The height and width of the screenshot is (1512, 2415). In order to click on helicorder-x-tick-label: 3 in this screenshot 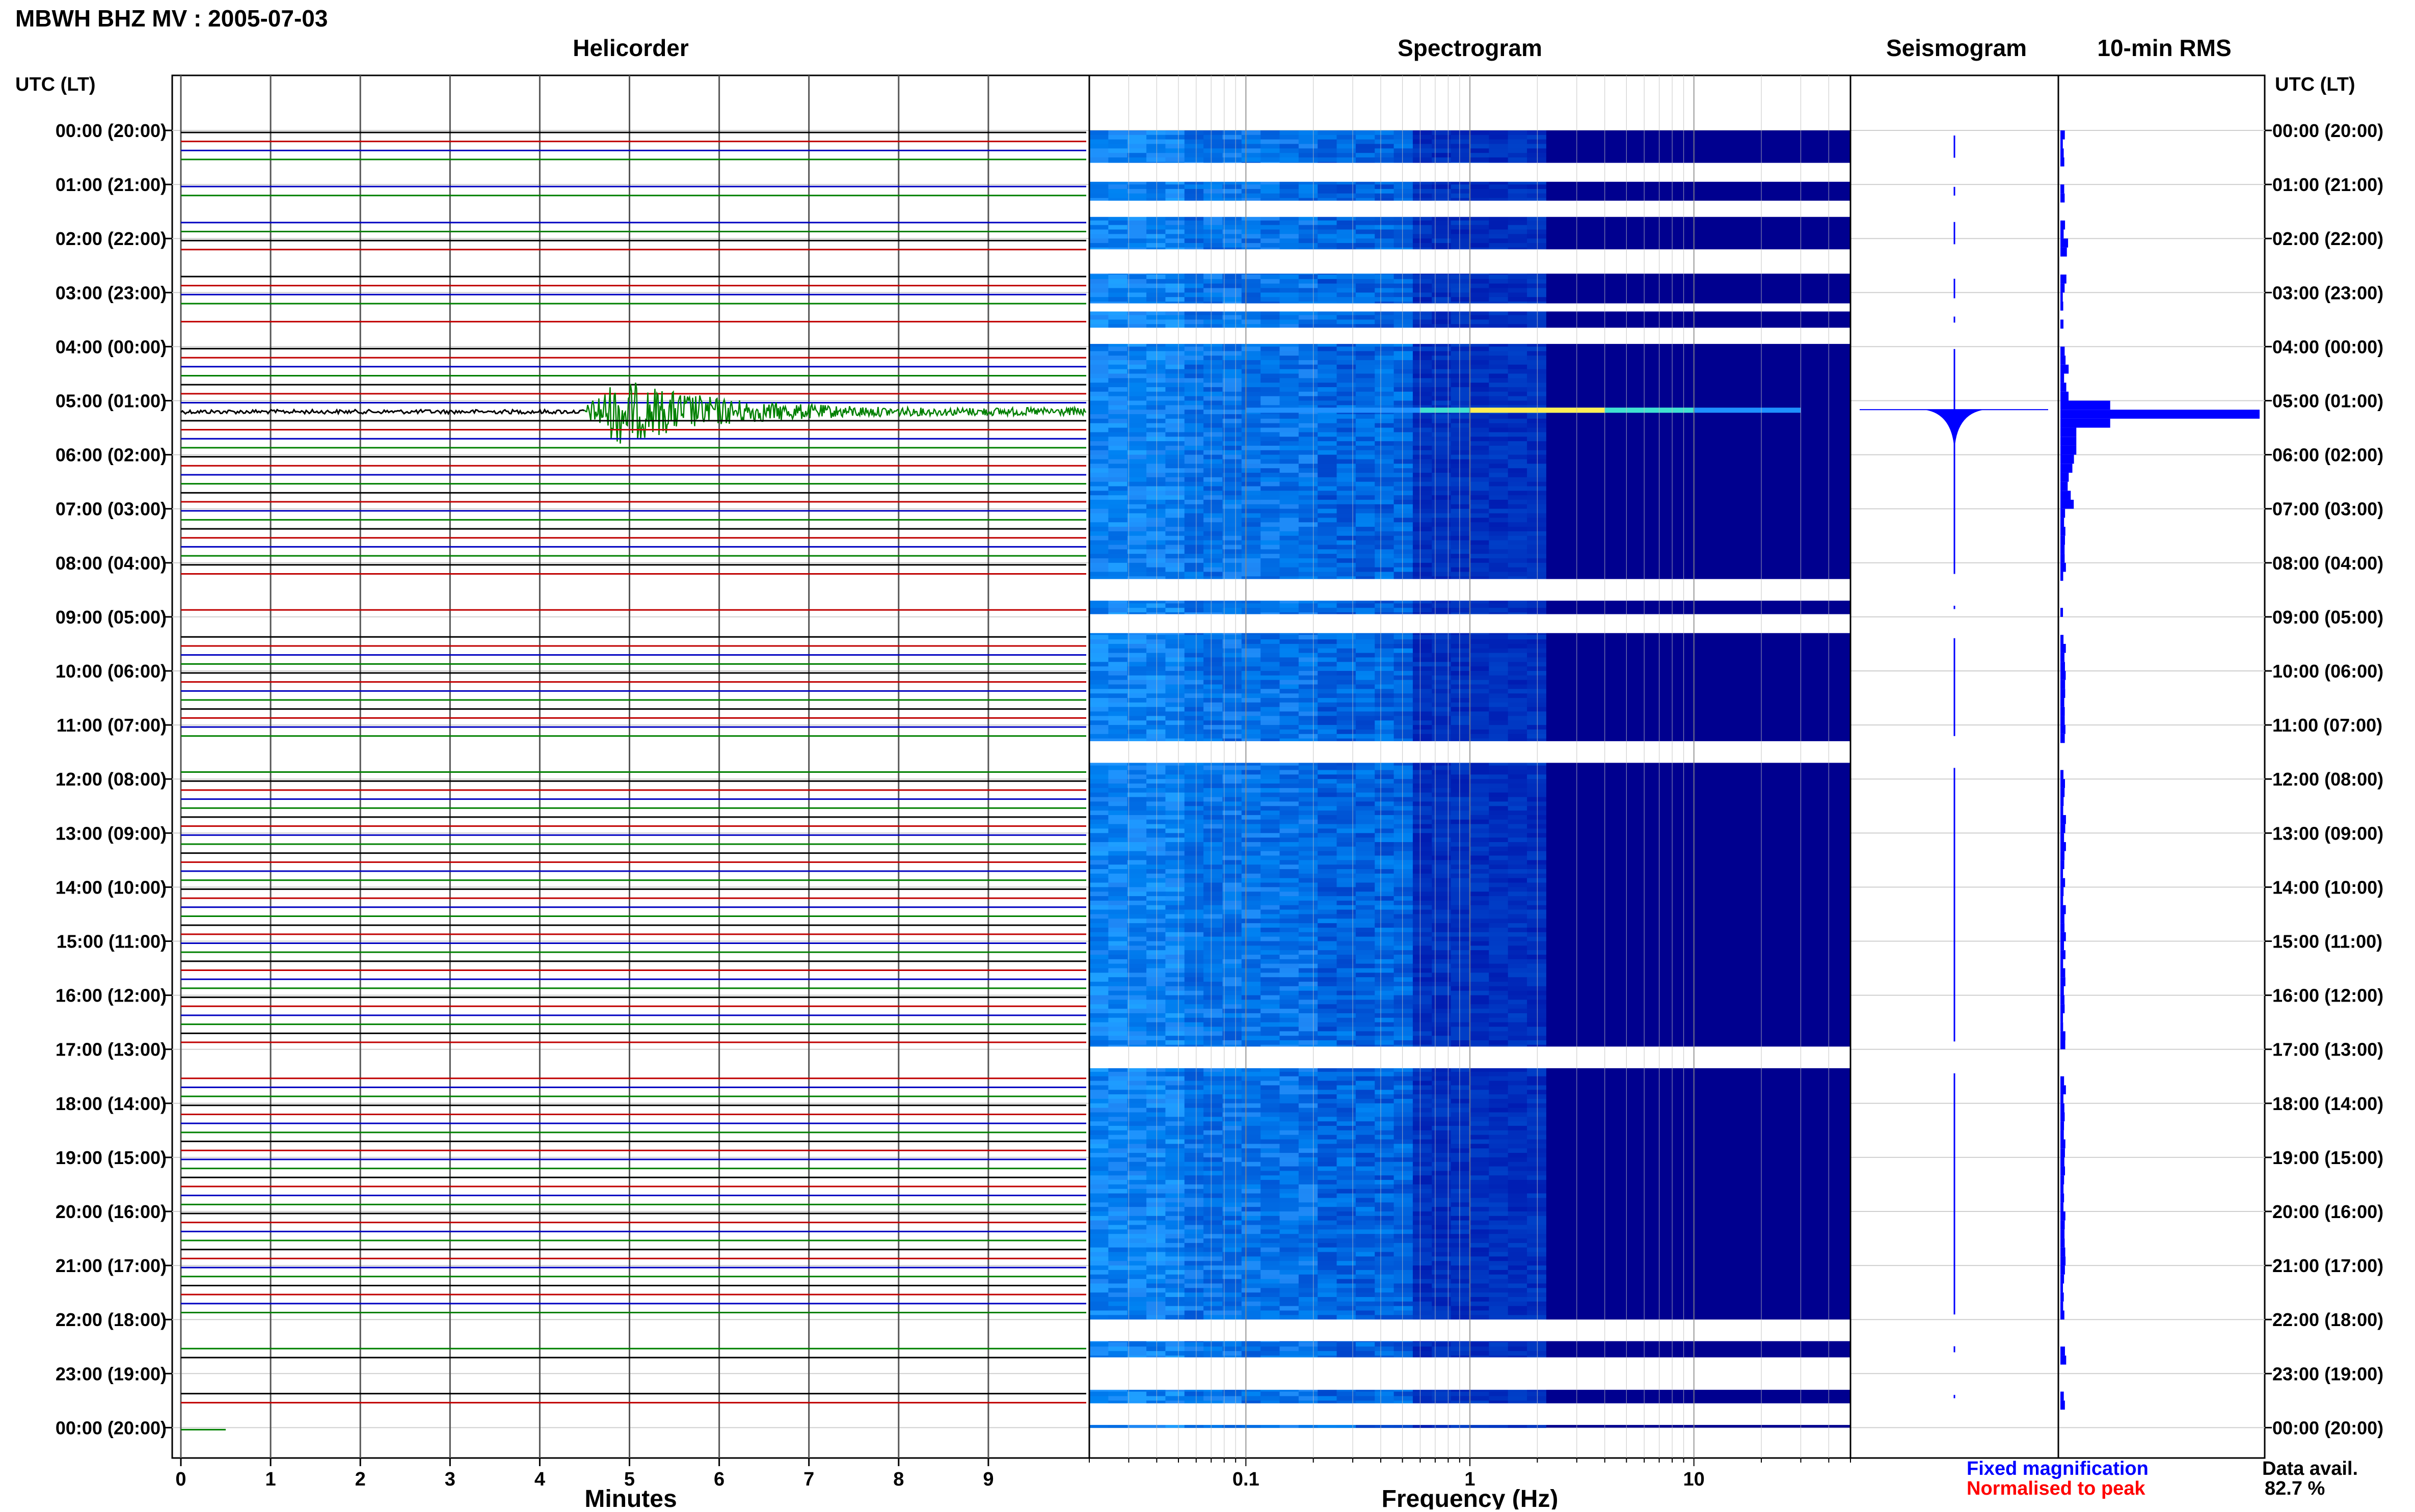, I will do `click(450, 1479)`.